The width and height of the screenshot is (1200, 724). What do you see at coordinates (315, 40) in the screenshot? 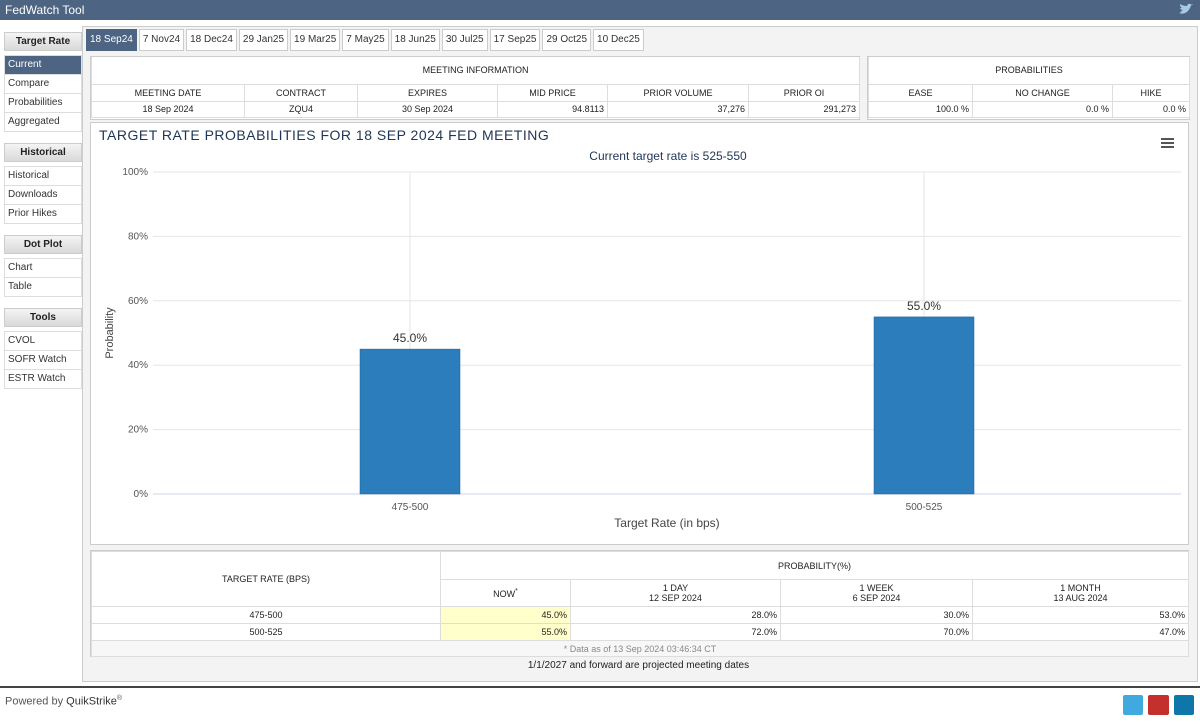
I see `tab: 19 Mar25` at bounding box center [315, 40].